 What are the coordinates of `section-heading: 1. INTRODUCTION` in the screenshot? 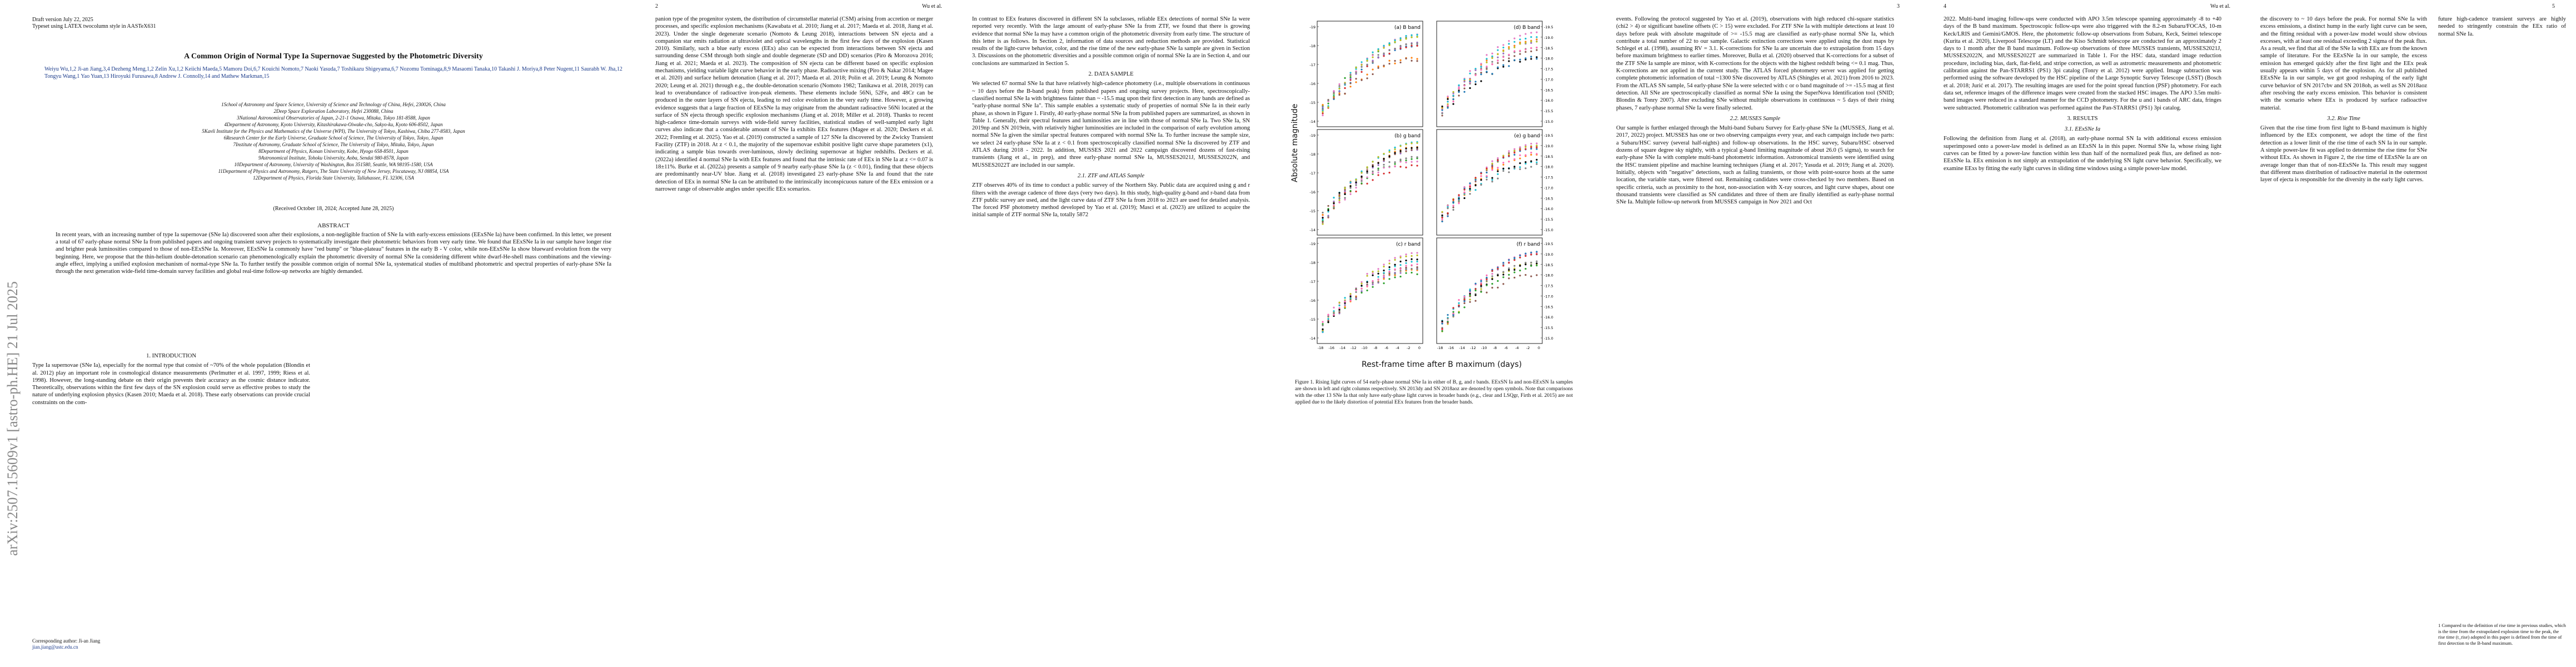 It's located at (171, 356).